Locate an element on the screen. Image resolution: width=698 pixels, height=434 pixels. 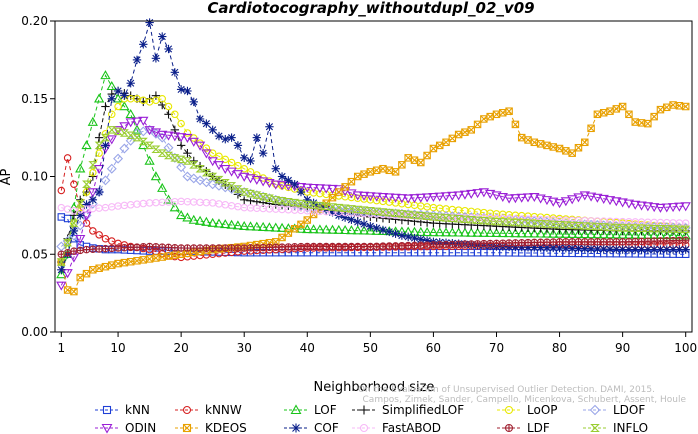
legend-label: INFLO is located at coordinates (630, 427).